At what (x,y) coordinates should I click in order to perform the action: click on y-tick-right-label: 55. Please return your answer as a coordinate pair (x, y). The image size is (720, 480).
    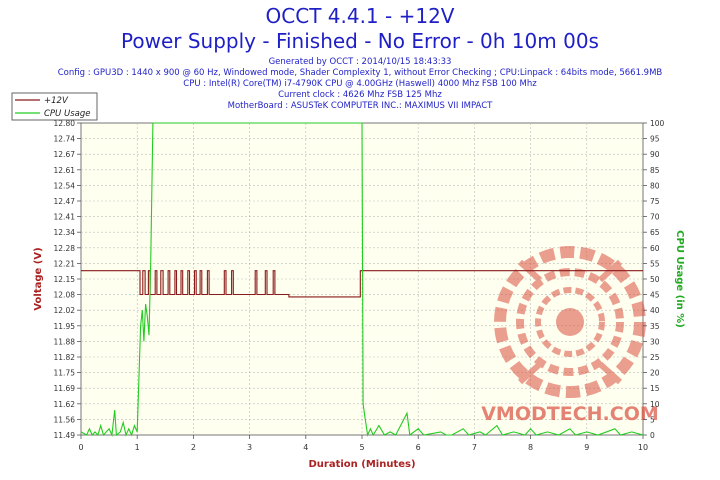
    Looking at the image, I should click on (655, 263).